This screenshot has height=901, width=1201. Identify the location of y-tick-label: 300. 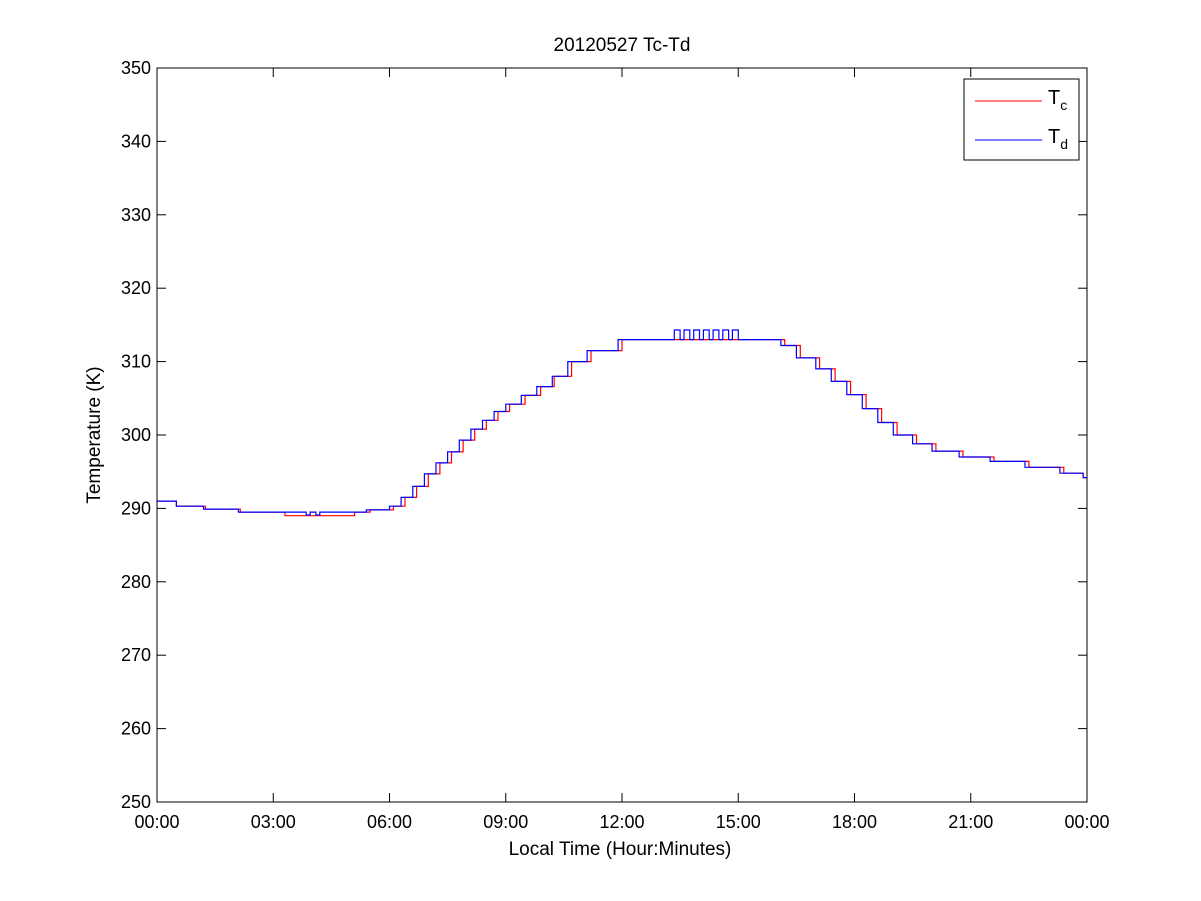
(136, 435).